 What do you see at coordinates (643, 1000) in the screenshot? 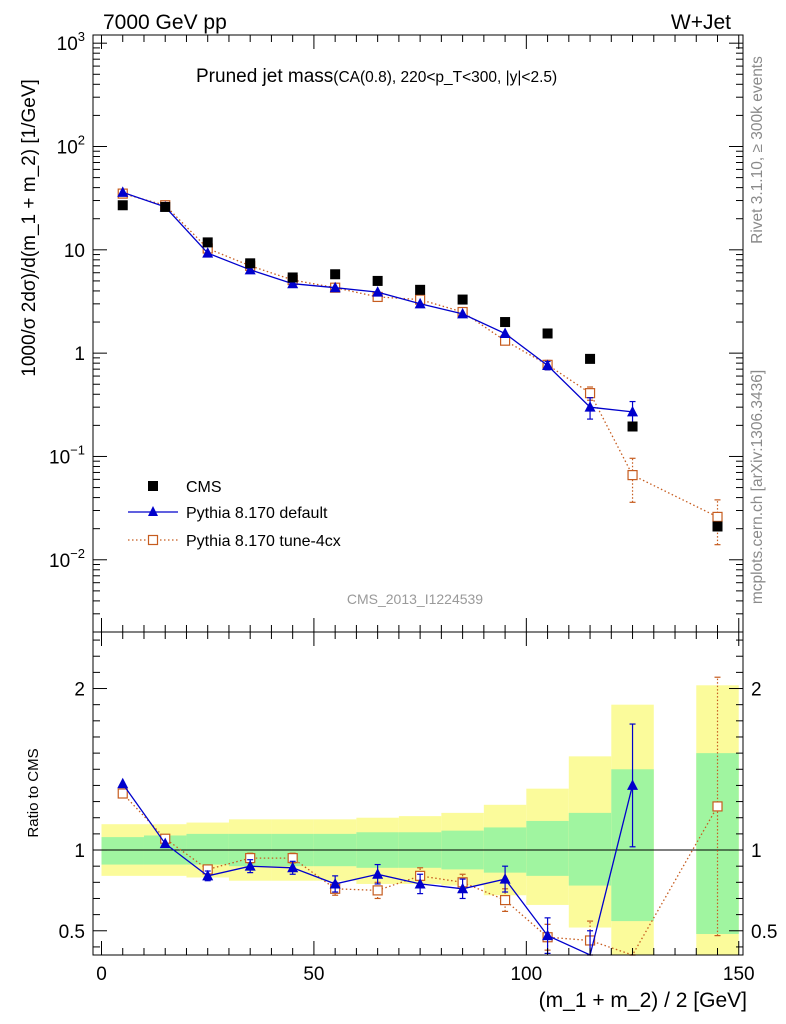
I see `x-axis-label: (m_1 + m_2) / 2 [GeV]` at bounding box center [643, 1000].